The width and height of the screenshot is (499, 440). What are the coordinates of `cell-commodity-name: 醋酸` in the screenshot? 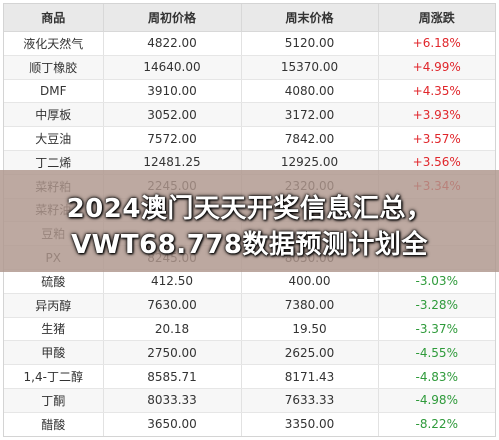 It's located at (54, 424).